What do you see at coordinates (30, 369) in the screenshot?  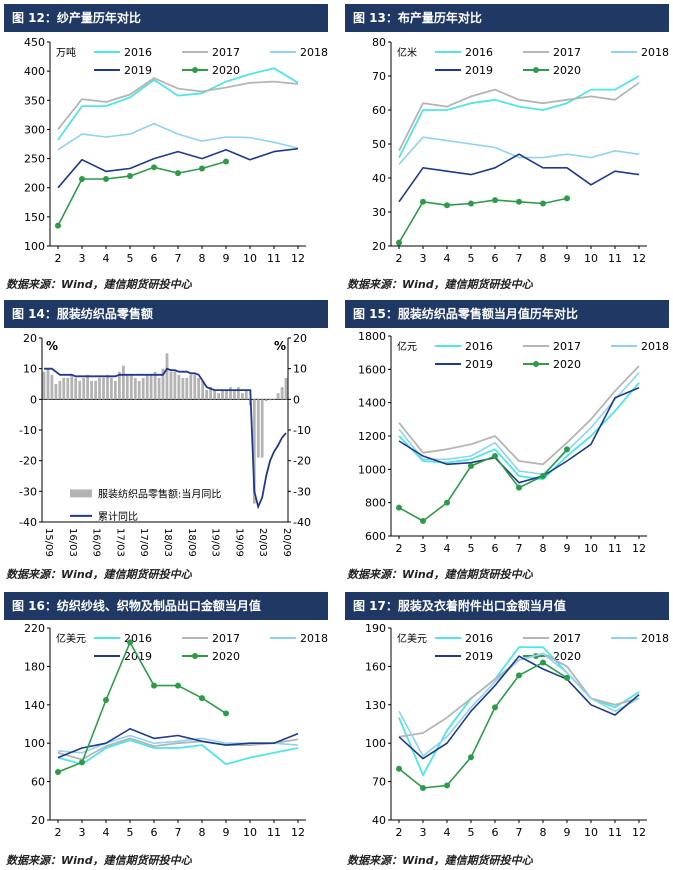 I see `y-tick-label-left: 10` at bounding box center [30, 369].